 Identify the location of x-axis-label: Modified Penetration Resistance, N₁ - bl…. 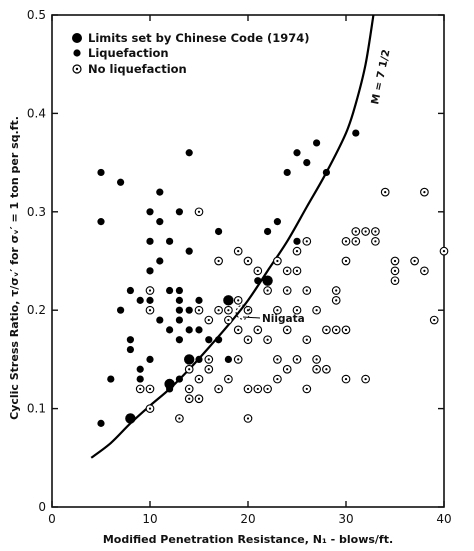
(248, 539).